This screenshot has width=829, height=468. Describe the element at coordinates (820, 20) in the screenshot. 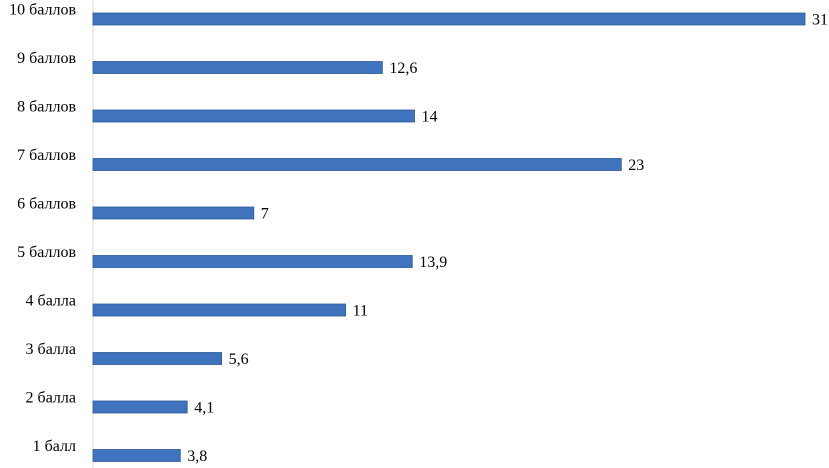

I see `data-label: 31` at that location.